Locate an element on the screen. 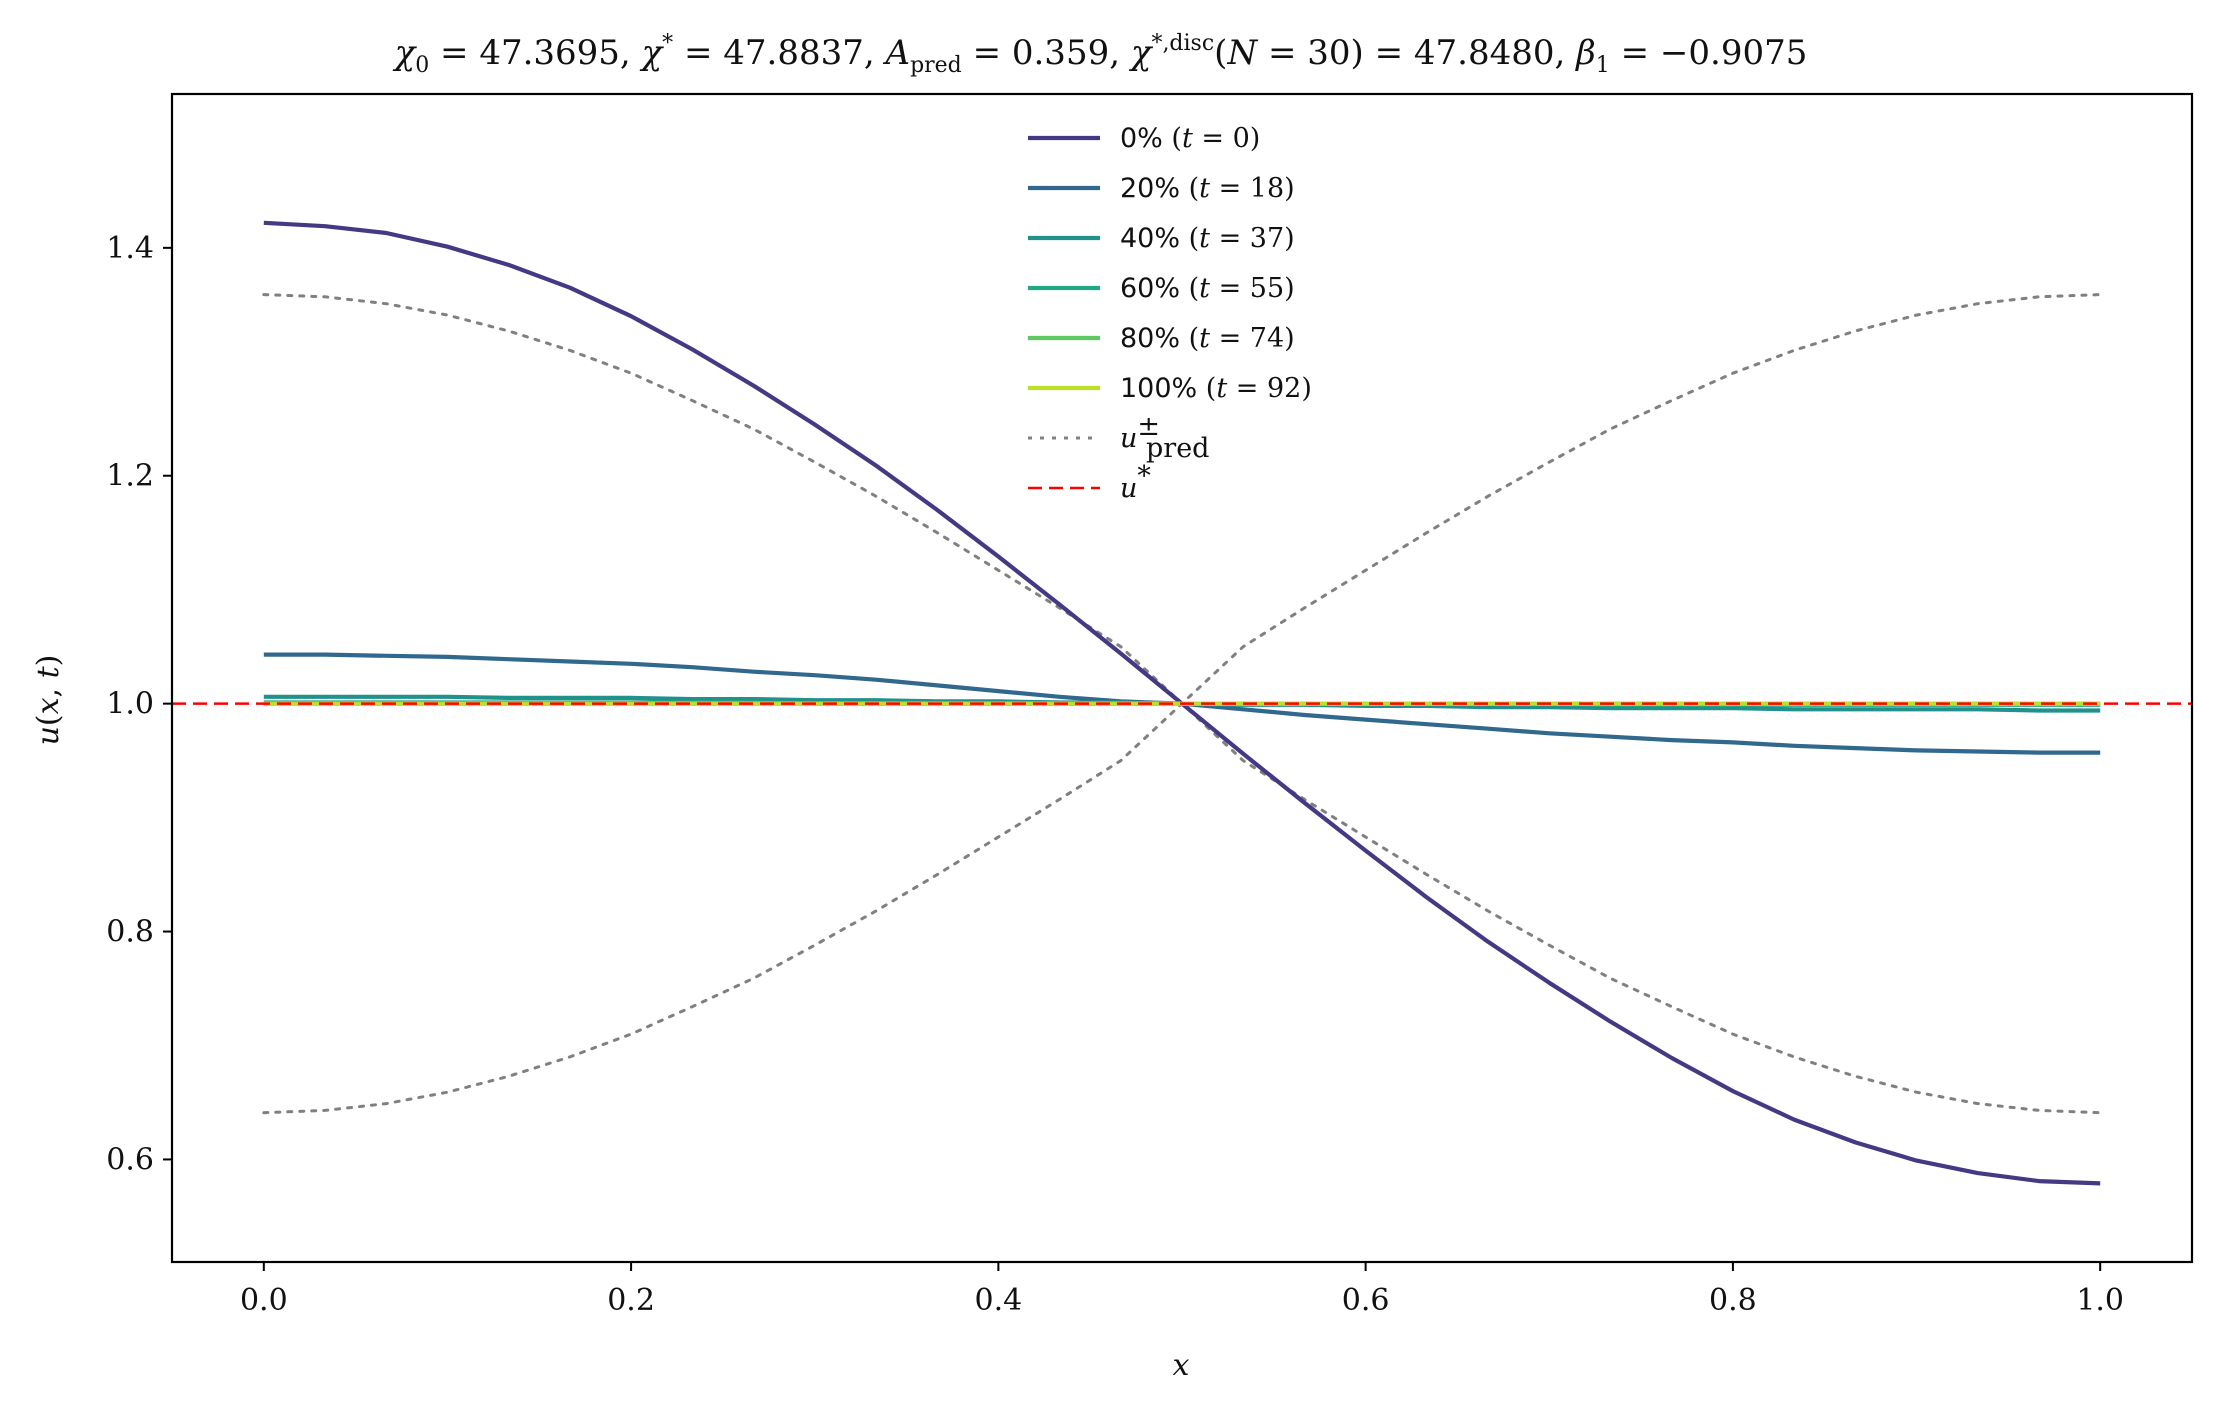 The height and width of the screenshot is (1409, 2220). y-tick-label: 0.6 is located at coordinates (130, 1159).